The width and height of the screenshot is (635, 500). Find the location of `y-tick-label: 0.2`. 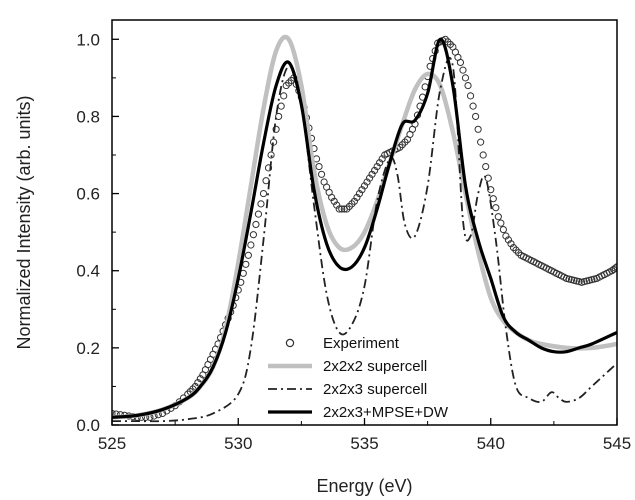

y-tick-label: 0.2 is located at coordinates (88, 348).